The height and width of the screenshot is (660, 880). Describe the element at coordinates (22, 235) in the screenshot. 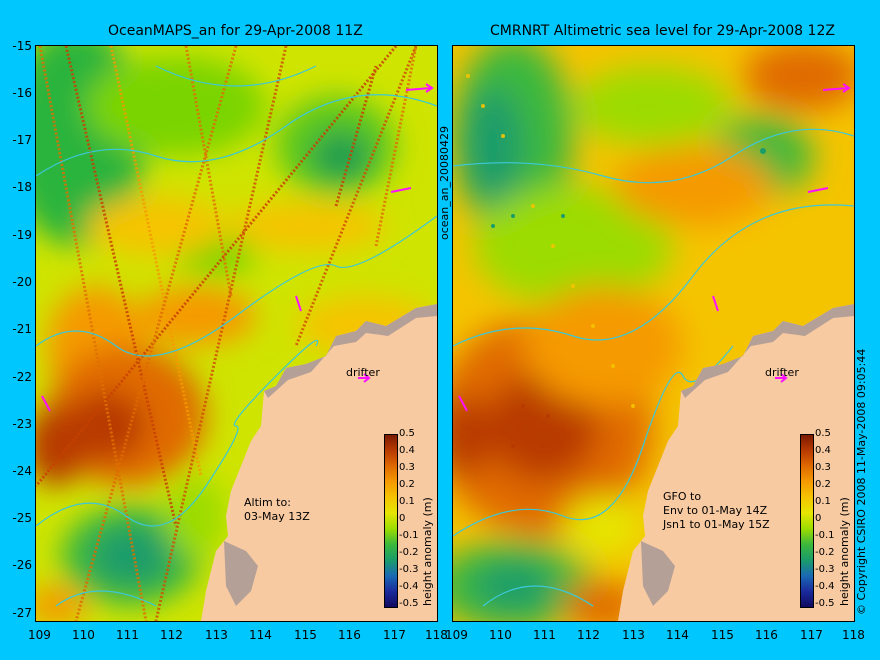

I see `y-tick: -19` at that location.